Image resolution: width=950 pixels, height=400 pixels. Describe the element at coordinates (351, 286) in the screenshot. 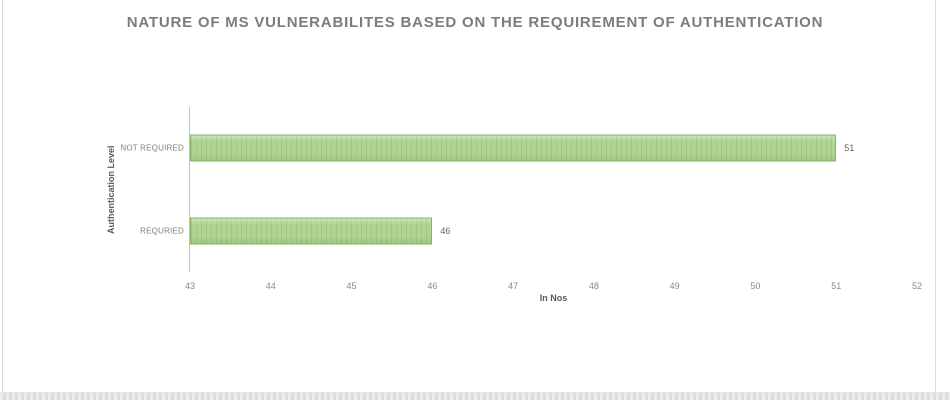

I see `x-tick-label: 45` at that location.